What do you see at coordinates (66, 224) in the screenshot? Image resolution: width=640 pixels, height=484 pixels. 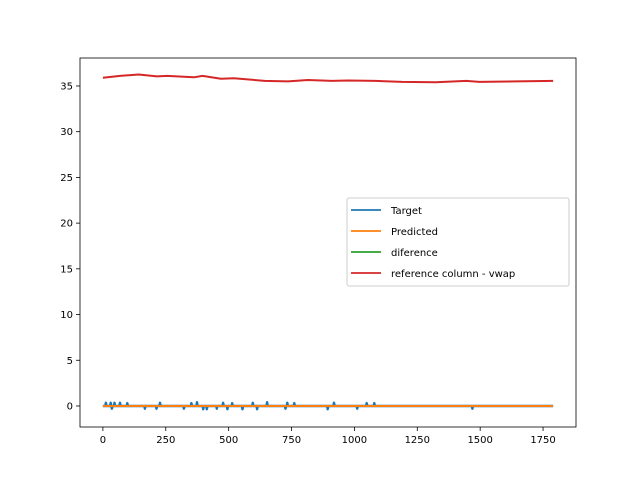 I see `y-tick-label: 20` at bounding box center [66, 224].